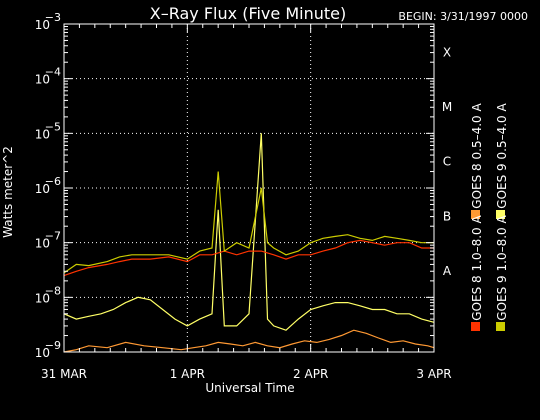 This screenshot has width=540, height=420. I want to click on legend-label: GOES 8 0.5–4.0 A, so click(477, 156).